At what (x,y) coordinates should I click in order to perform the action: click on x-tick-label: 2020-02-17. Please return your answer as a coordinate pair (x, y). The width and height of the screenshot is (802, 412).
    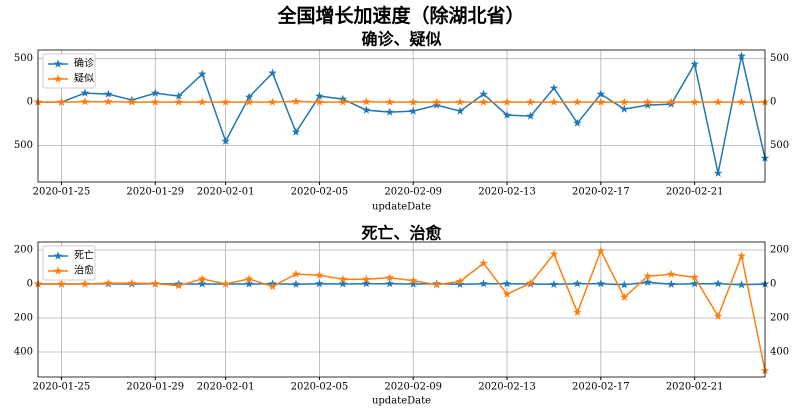
    Looking at the image, I should click on (601, 192).